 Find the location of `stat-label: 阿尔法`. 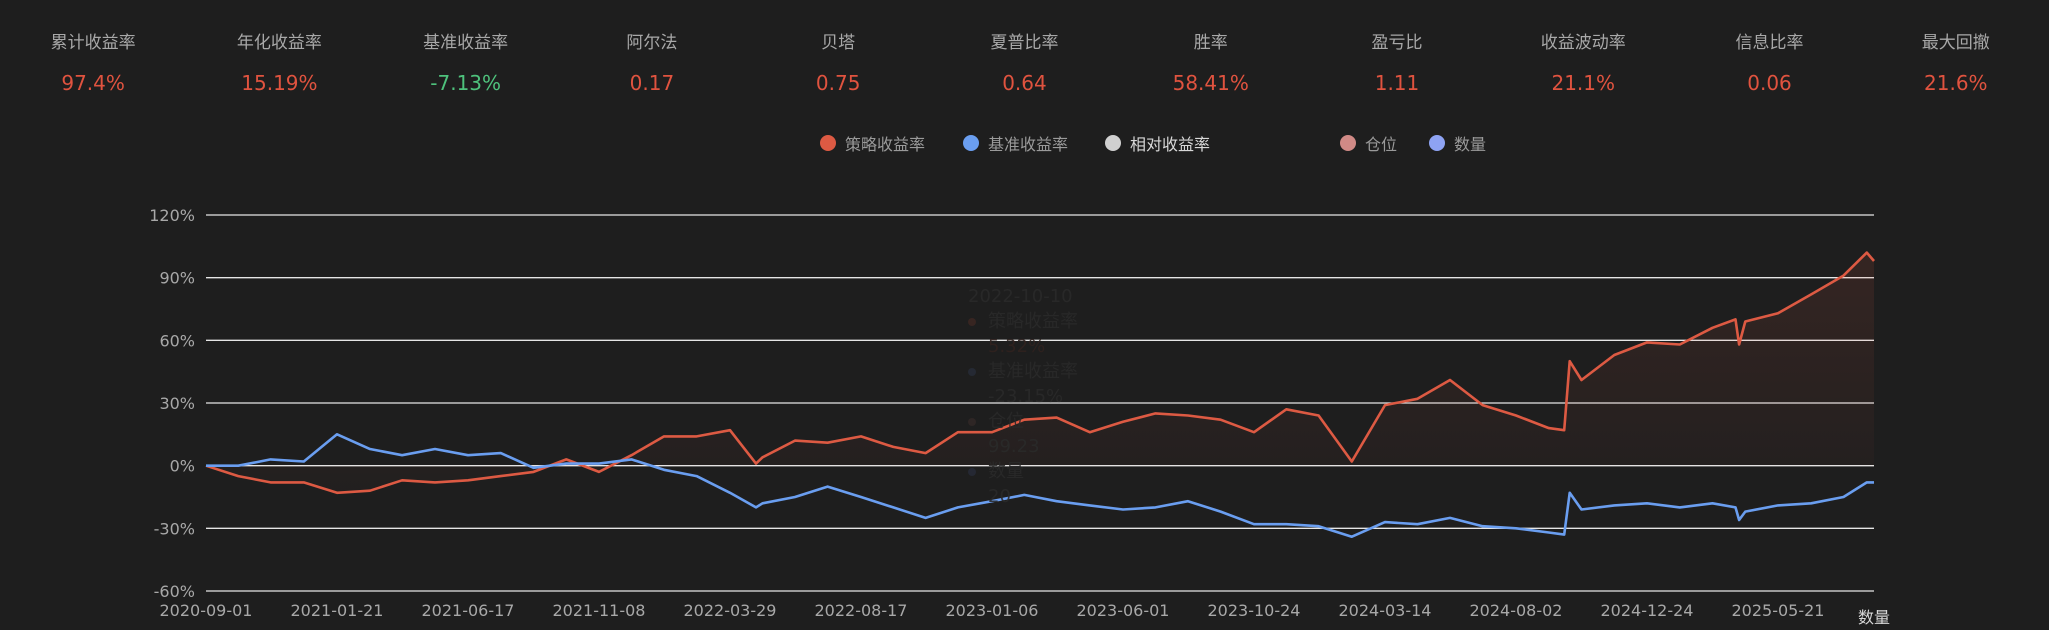

stat-label: 阿尔法 is located at coordinates (652, 43).